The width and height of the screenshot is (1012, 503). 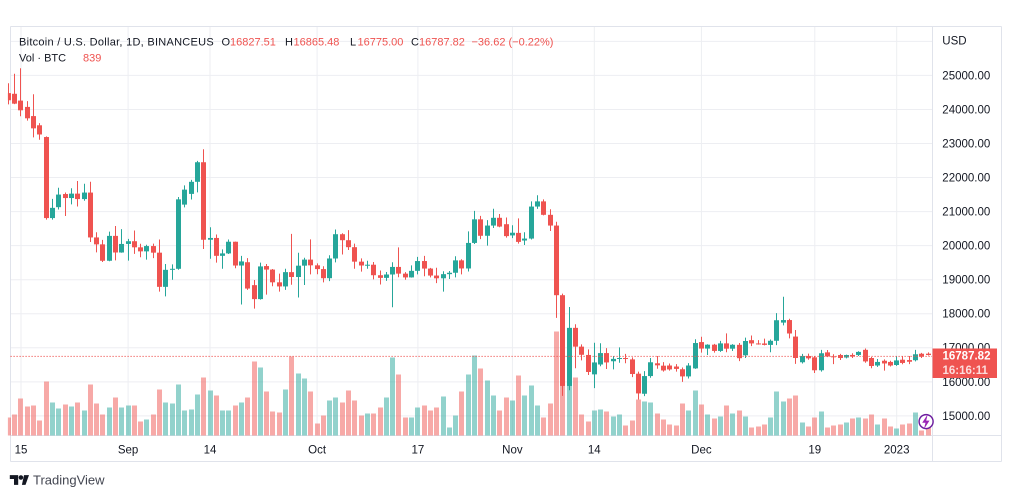 What do you see at coordinates (317, 451) in the screenshot?
I see `svg-text: Oct` at bounding box center [317, 451].